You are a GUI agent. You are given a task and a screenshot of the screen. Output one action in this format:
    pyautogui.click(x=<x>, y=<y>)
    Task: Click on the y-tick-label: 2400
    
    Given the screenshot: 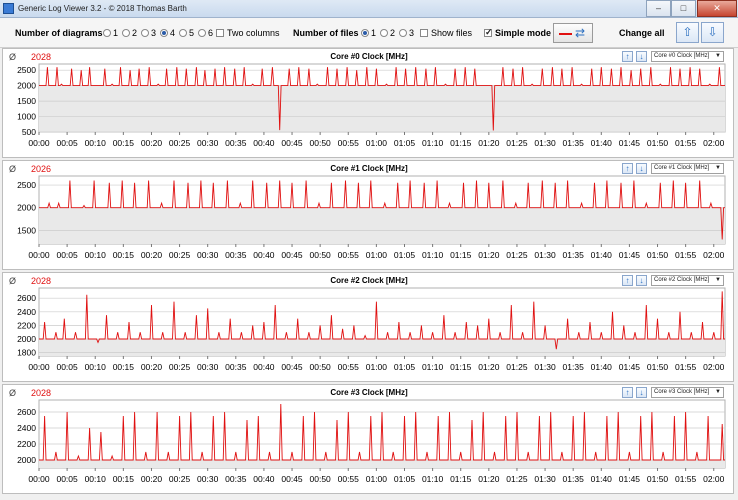 What is the action you would take?
    pyautogui.click(x=26, y=428)
    